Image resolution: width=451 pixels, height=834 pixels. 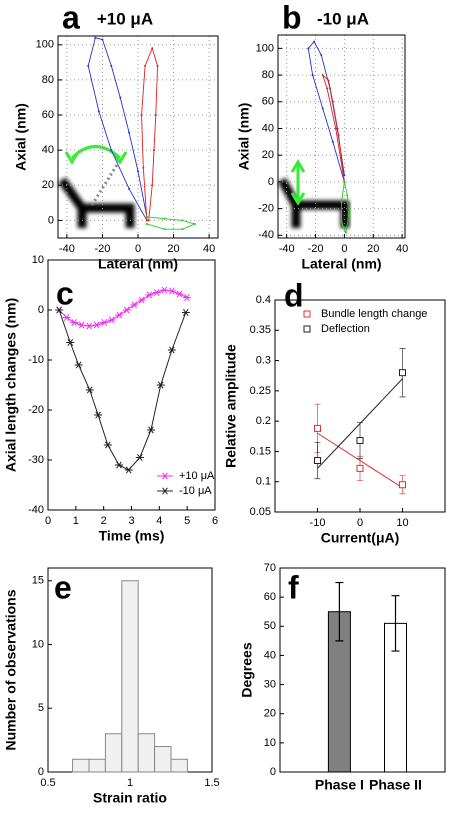 What do you see at coordinates (48, 150) in the screenshot?
I see `y-tick-label: 40` at bounding box center [48, 150].